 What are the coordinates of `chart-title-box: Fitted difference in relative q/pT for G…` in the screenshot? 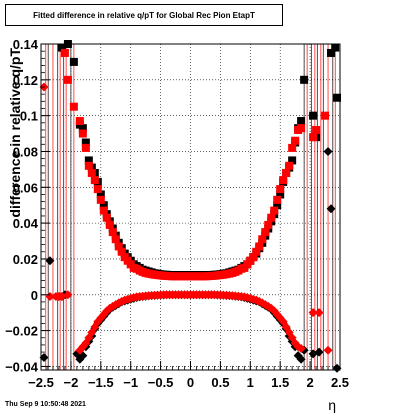 It's located at (144, 15).